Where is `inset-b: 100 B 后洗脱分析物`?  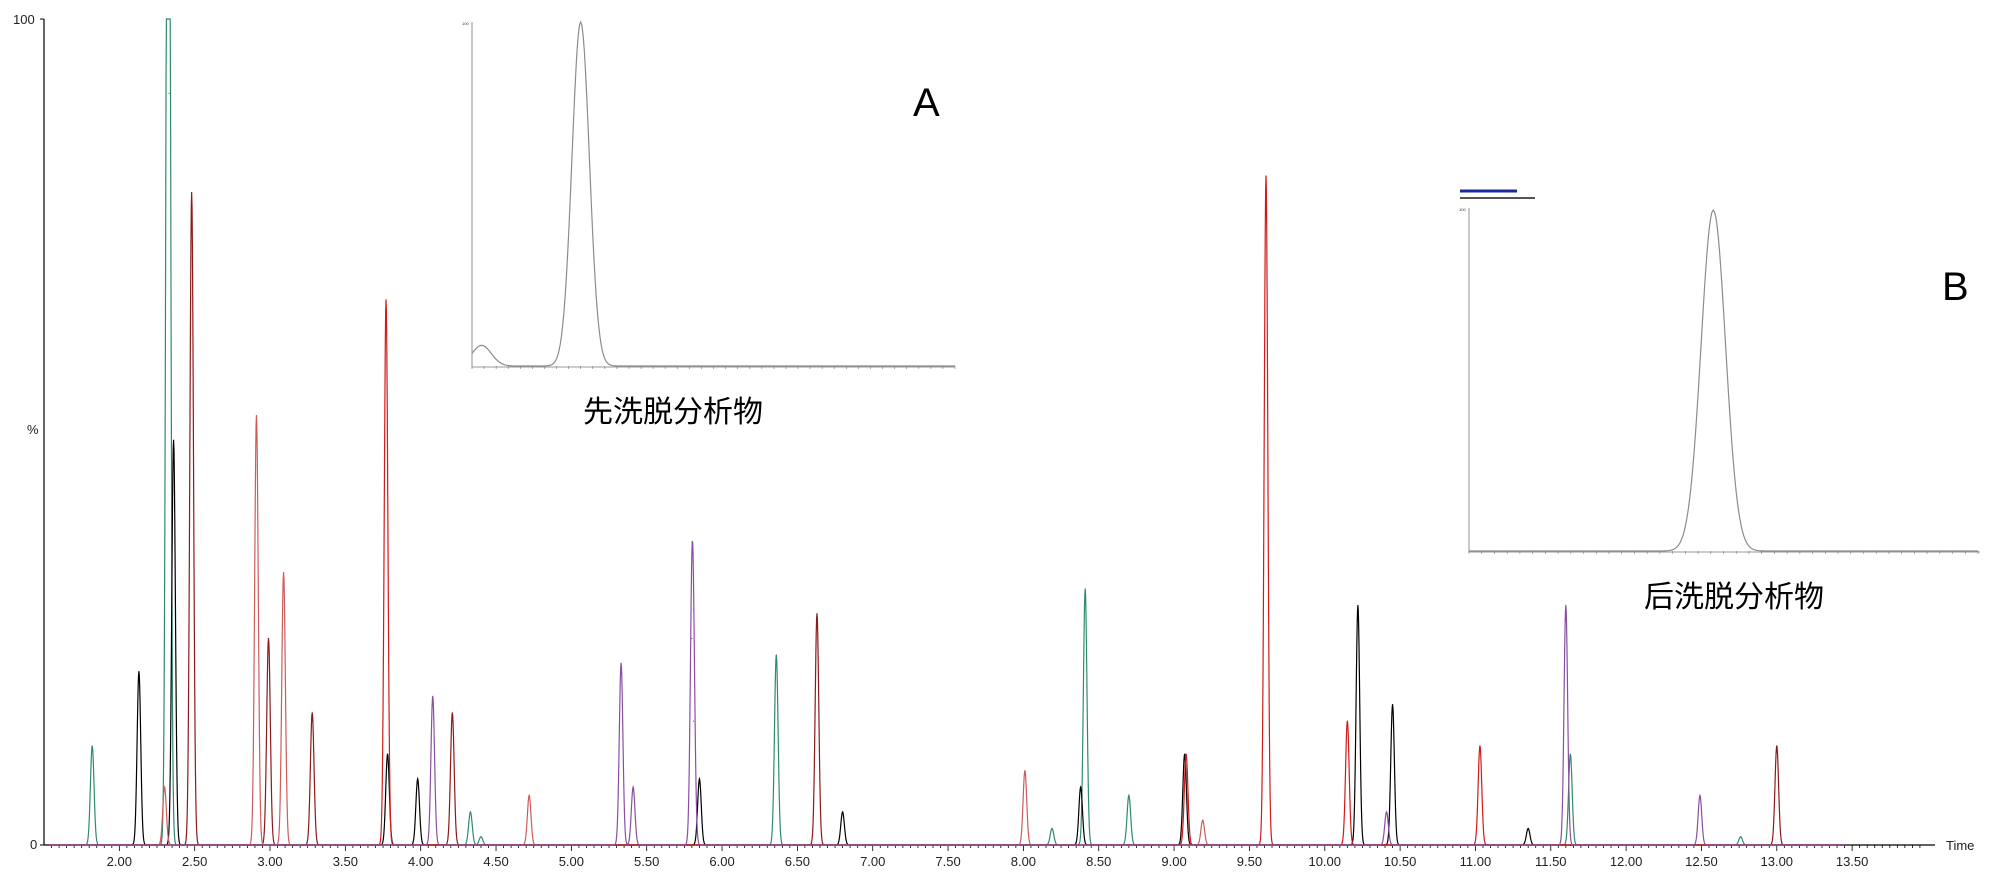 inset-b: 100 B 后洗脱分析物 is located at coordinates (1719, 400).